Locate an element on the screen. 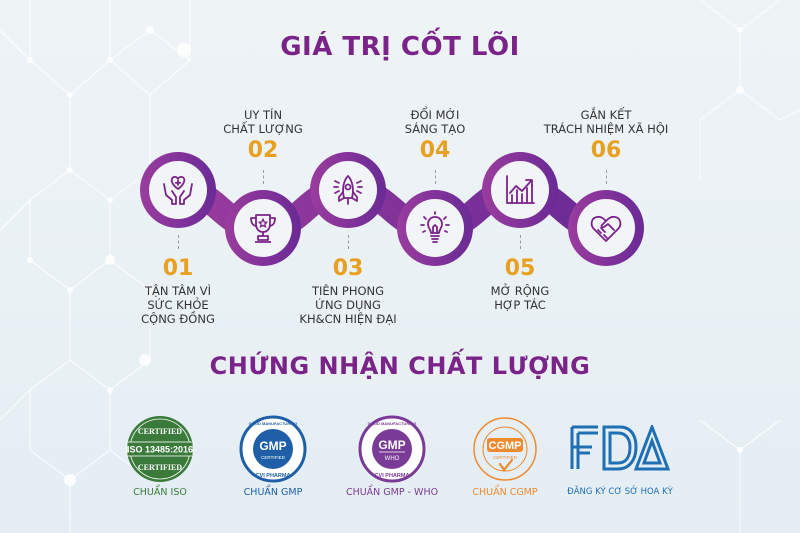 This screenshot has width=800, height=533. handshake-heart-icon is located at coordinates (606, 228).